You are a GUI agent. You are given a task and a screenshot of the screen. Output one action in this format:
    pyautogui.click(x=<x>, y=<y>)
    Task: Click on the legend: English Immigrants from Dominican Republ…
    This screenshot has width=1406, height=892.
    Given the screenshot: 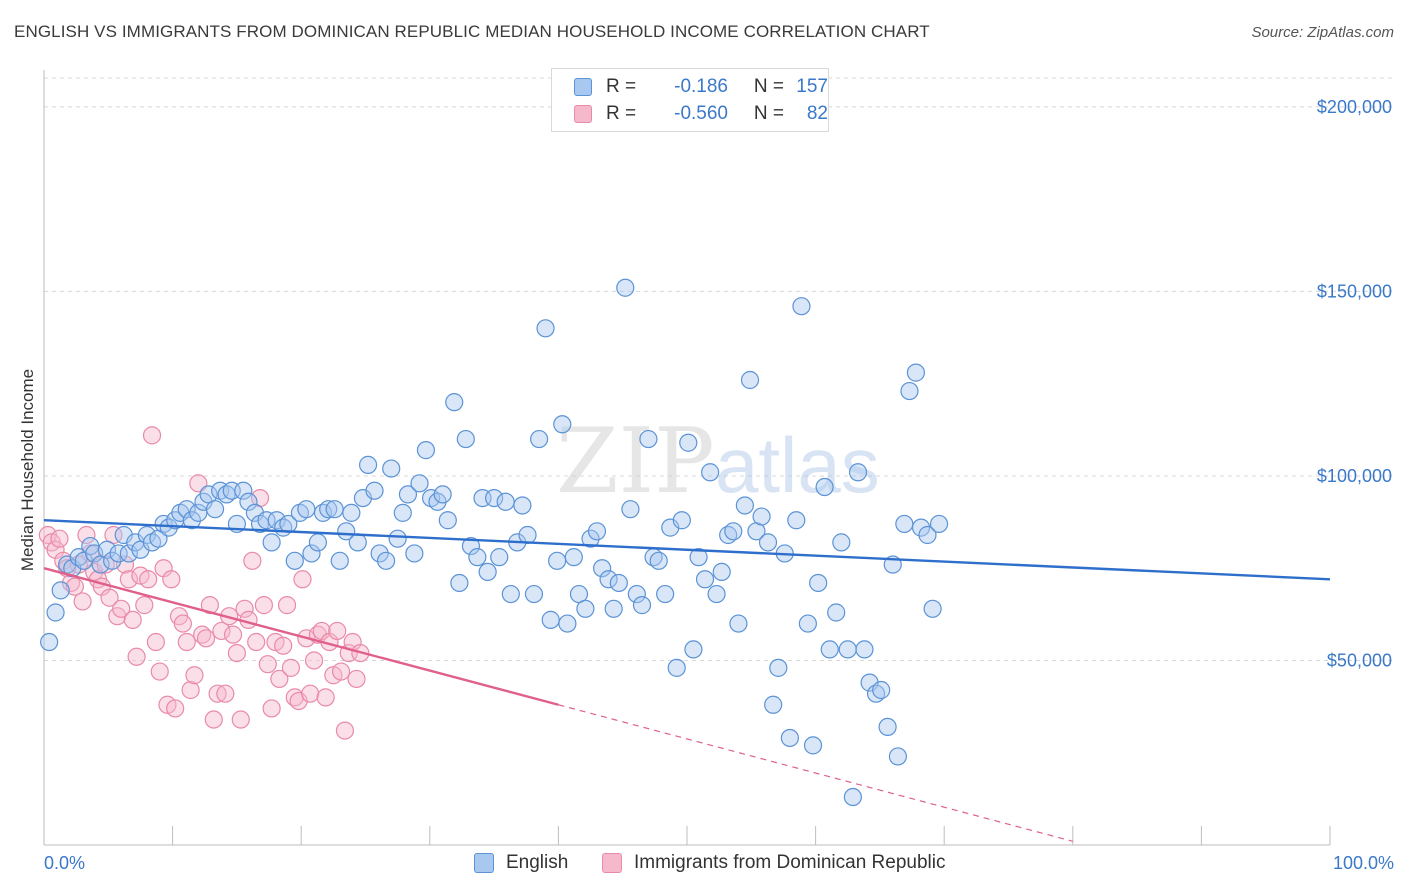 What is the action you would take?
    pyautogui.click(x=703, y=865)
    